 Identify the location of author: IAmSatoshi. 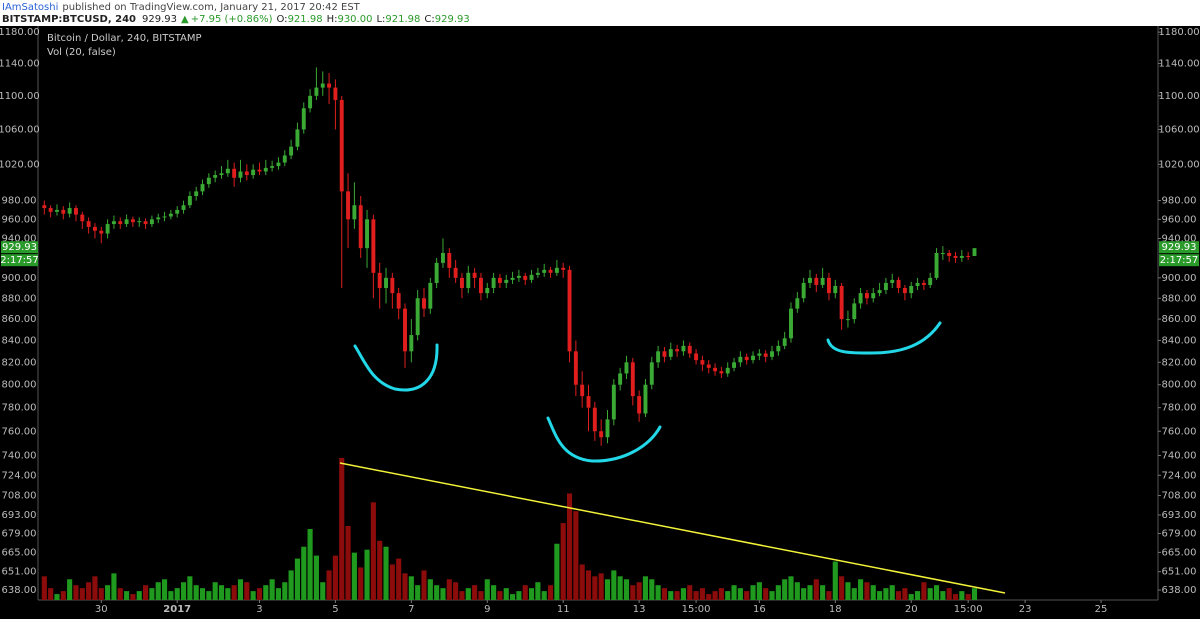
(30, 7).